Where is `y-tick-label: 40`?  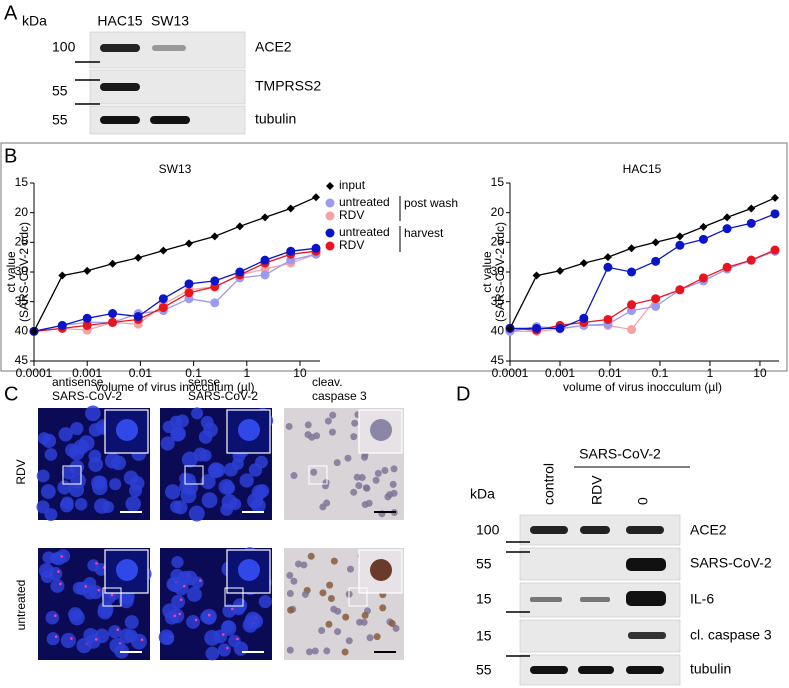
y-tick-label: 40 is located at coordinates (22, 331).